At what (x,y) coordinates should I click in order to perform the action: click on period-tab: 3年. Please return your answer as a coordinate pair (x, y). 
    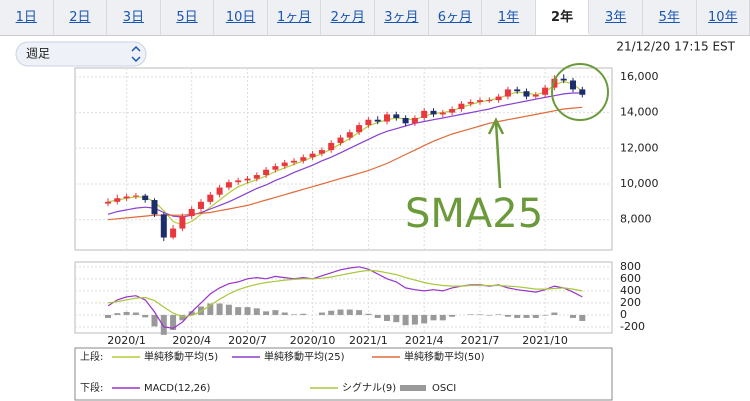
    Looking at the image, I should click on (616, 17).